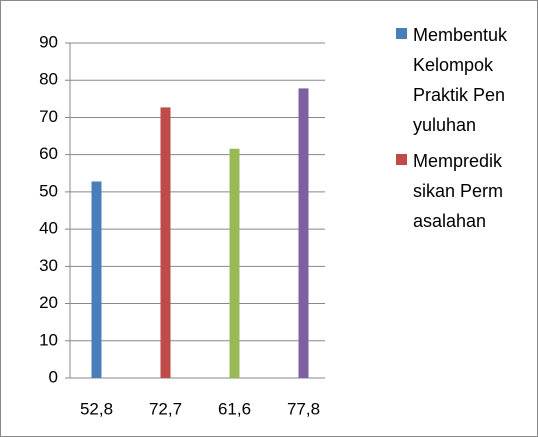 This screenshot has height=437, width=538. Describe the element at coordinates (48, 41) in the screenshot. I see `y-tick-label: 90` at that location.